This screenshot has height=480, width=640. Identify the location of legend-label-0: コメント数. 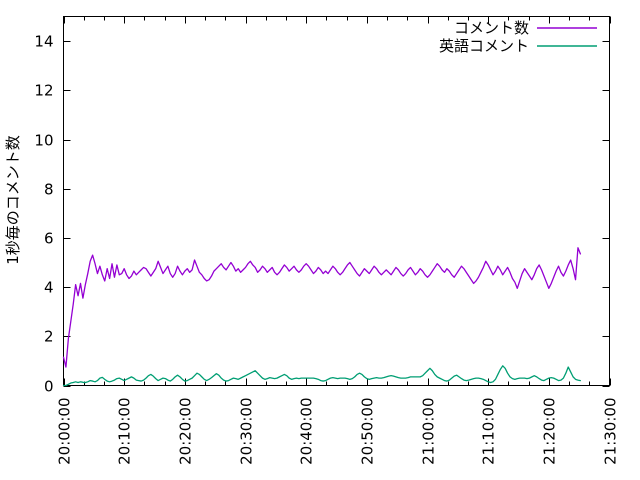
(491, 28).